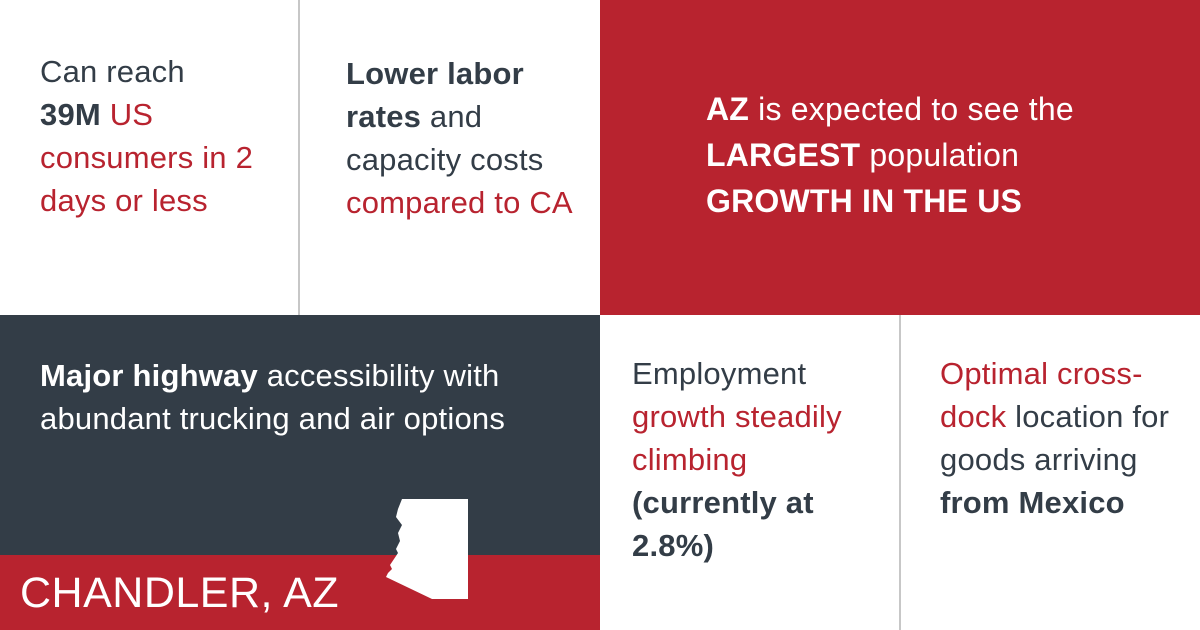  Describe the element at coordinates (728, 109) in the screenshot. I see `population-state: AZ` at that location.